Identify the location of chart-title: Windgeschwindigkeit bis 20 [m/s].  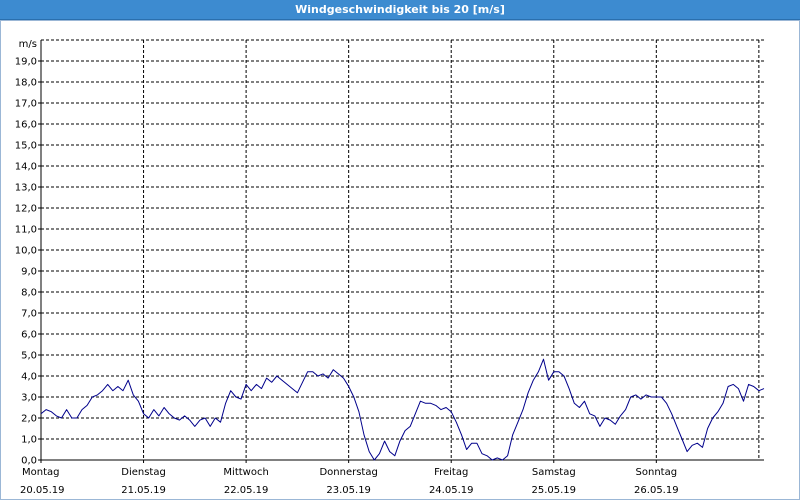
(400, 10).